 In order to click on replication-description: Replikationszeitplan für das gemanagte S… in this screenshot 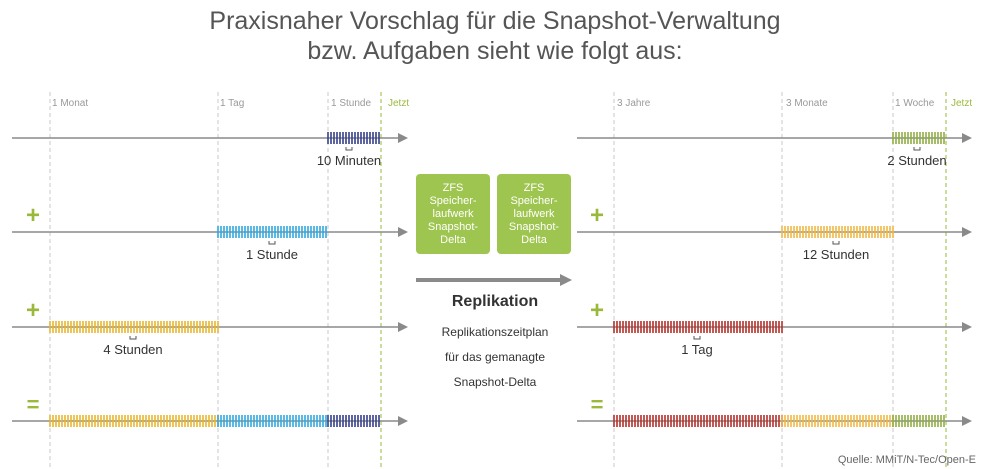, I will do `click(495, 357)`.